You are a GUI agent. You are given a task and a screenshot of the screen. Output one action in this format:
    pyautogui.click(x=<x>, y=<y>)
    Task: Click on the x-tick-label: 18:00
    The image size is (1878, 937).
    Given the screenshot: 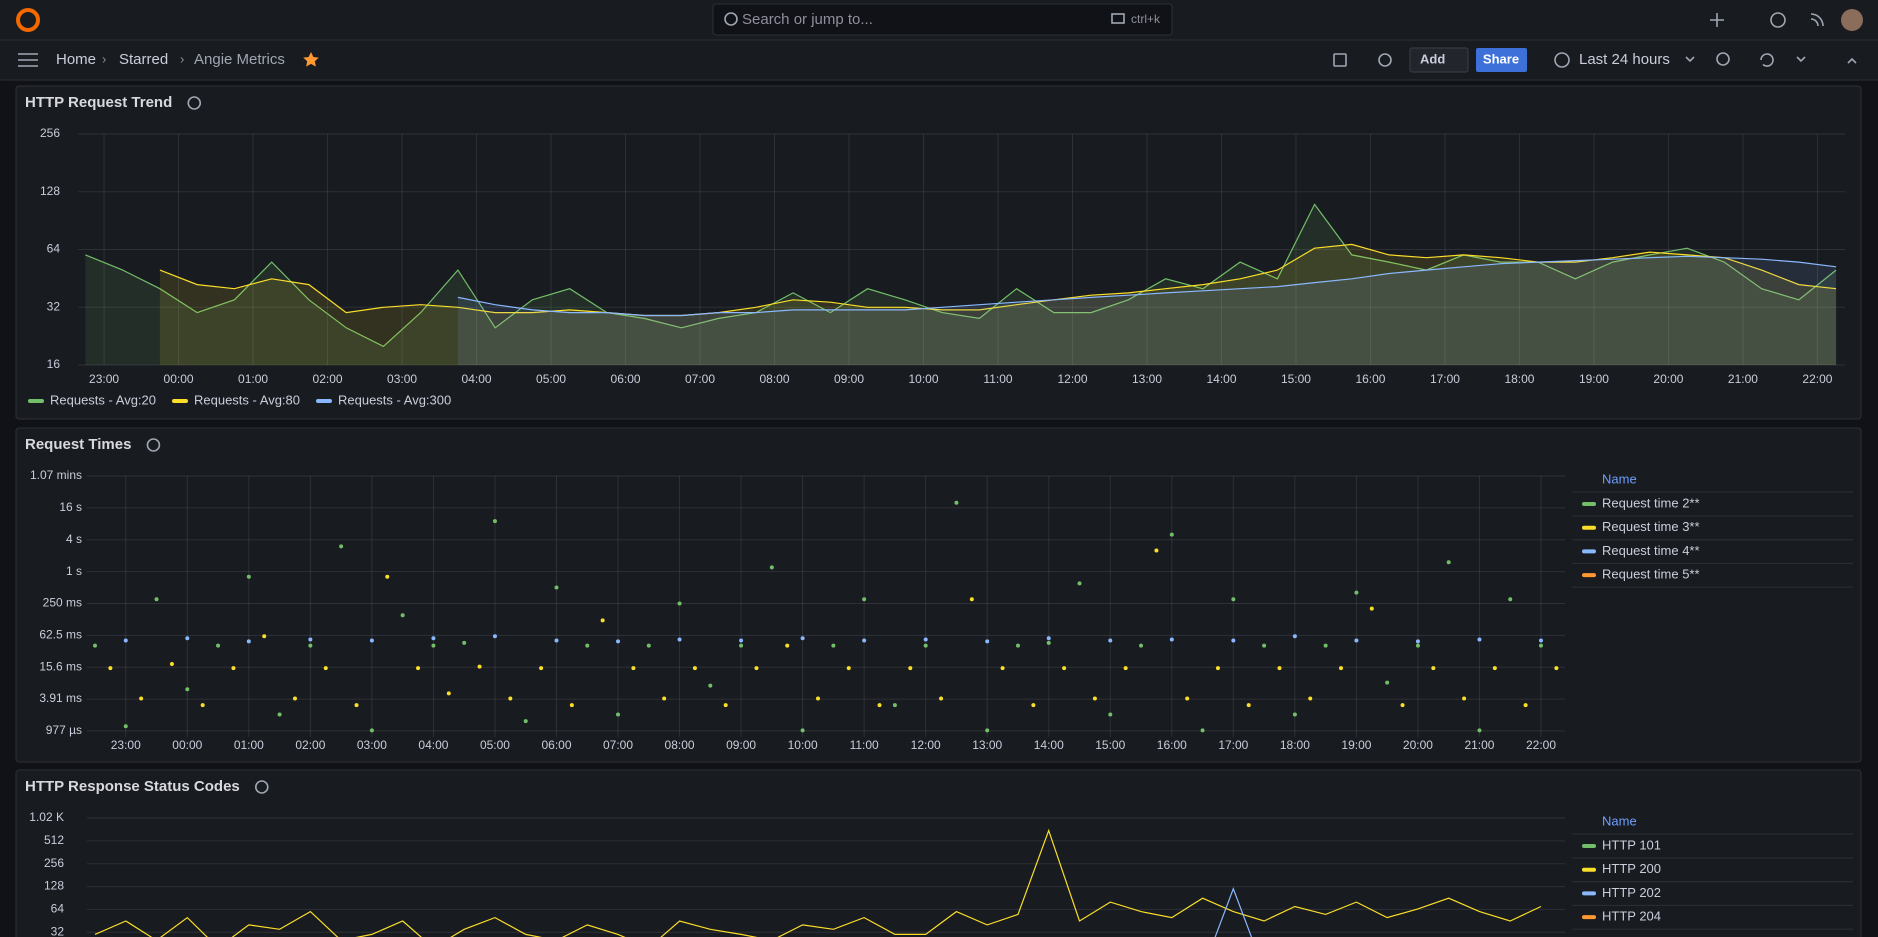 What is the action you would take?
    pyautogui.click(x=1519, y=379)
    